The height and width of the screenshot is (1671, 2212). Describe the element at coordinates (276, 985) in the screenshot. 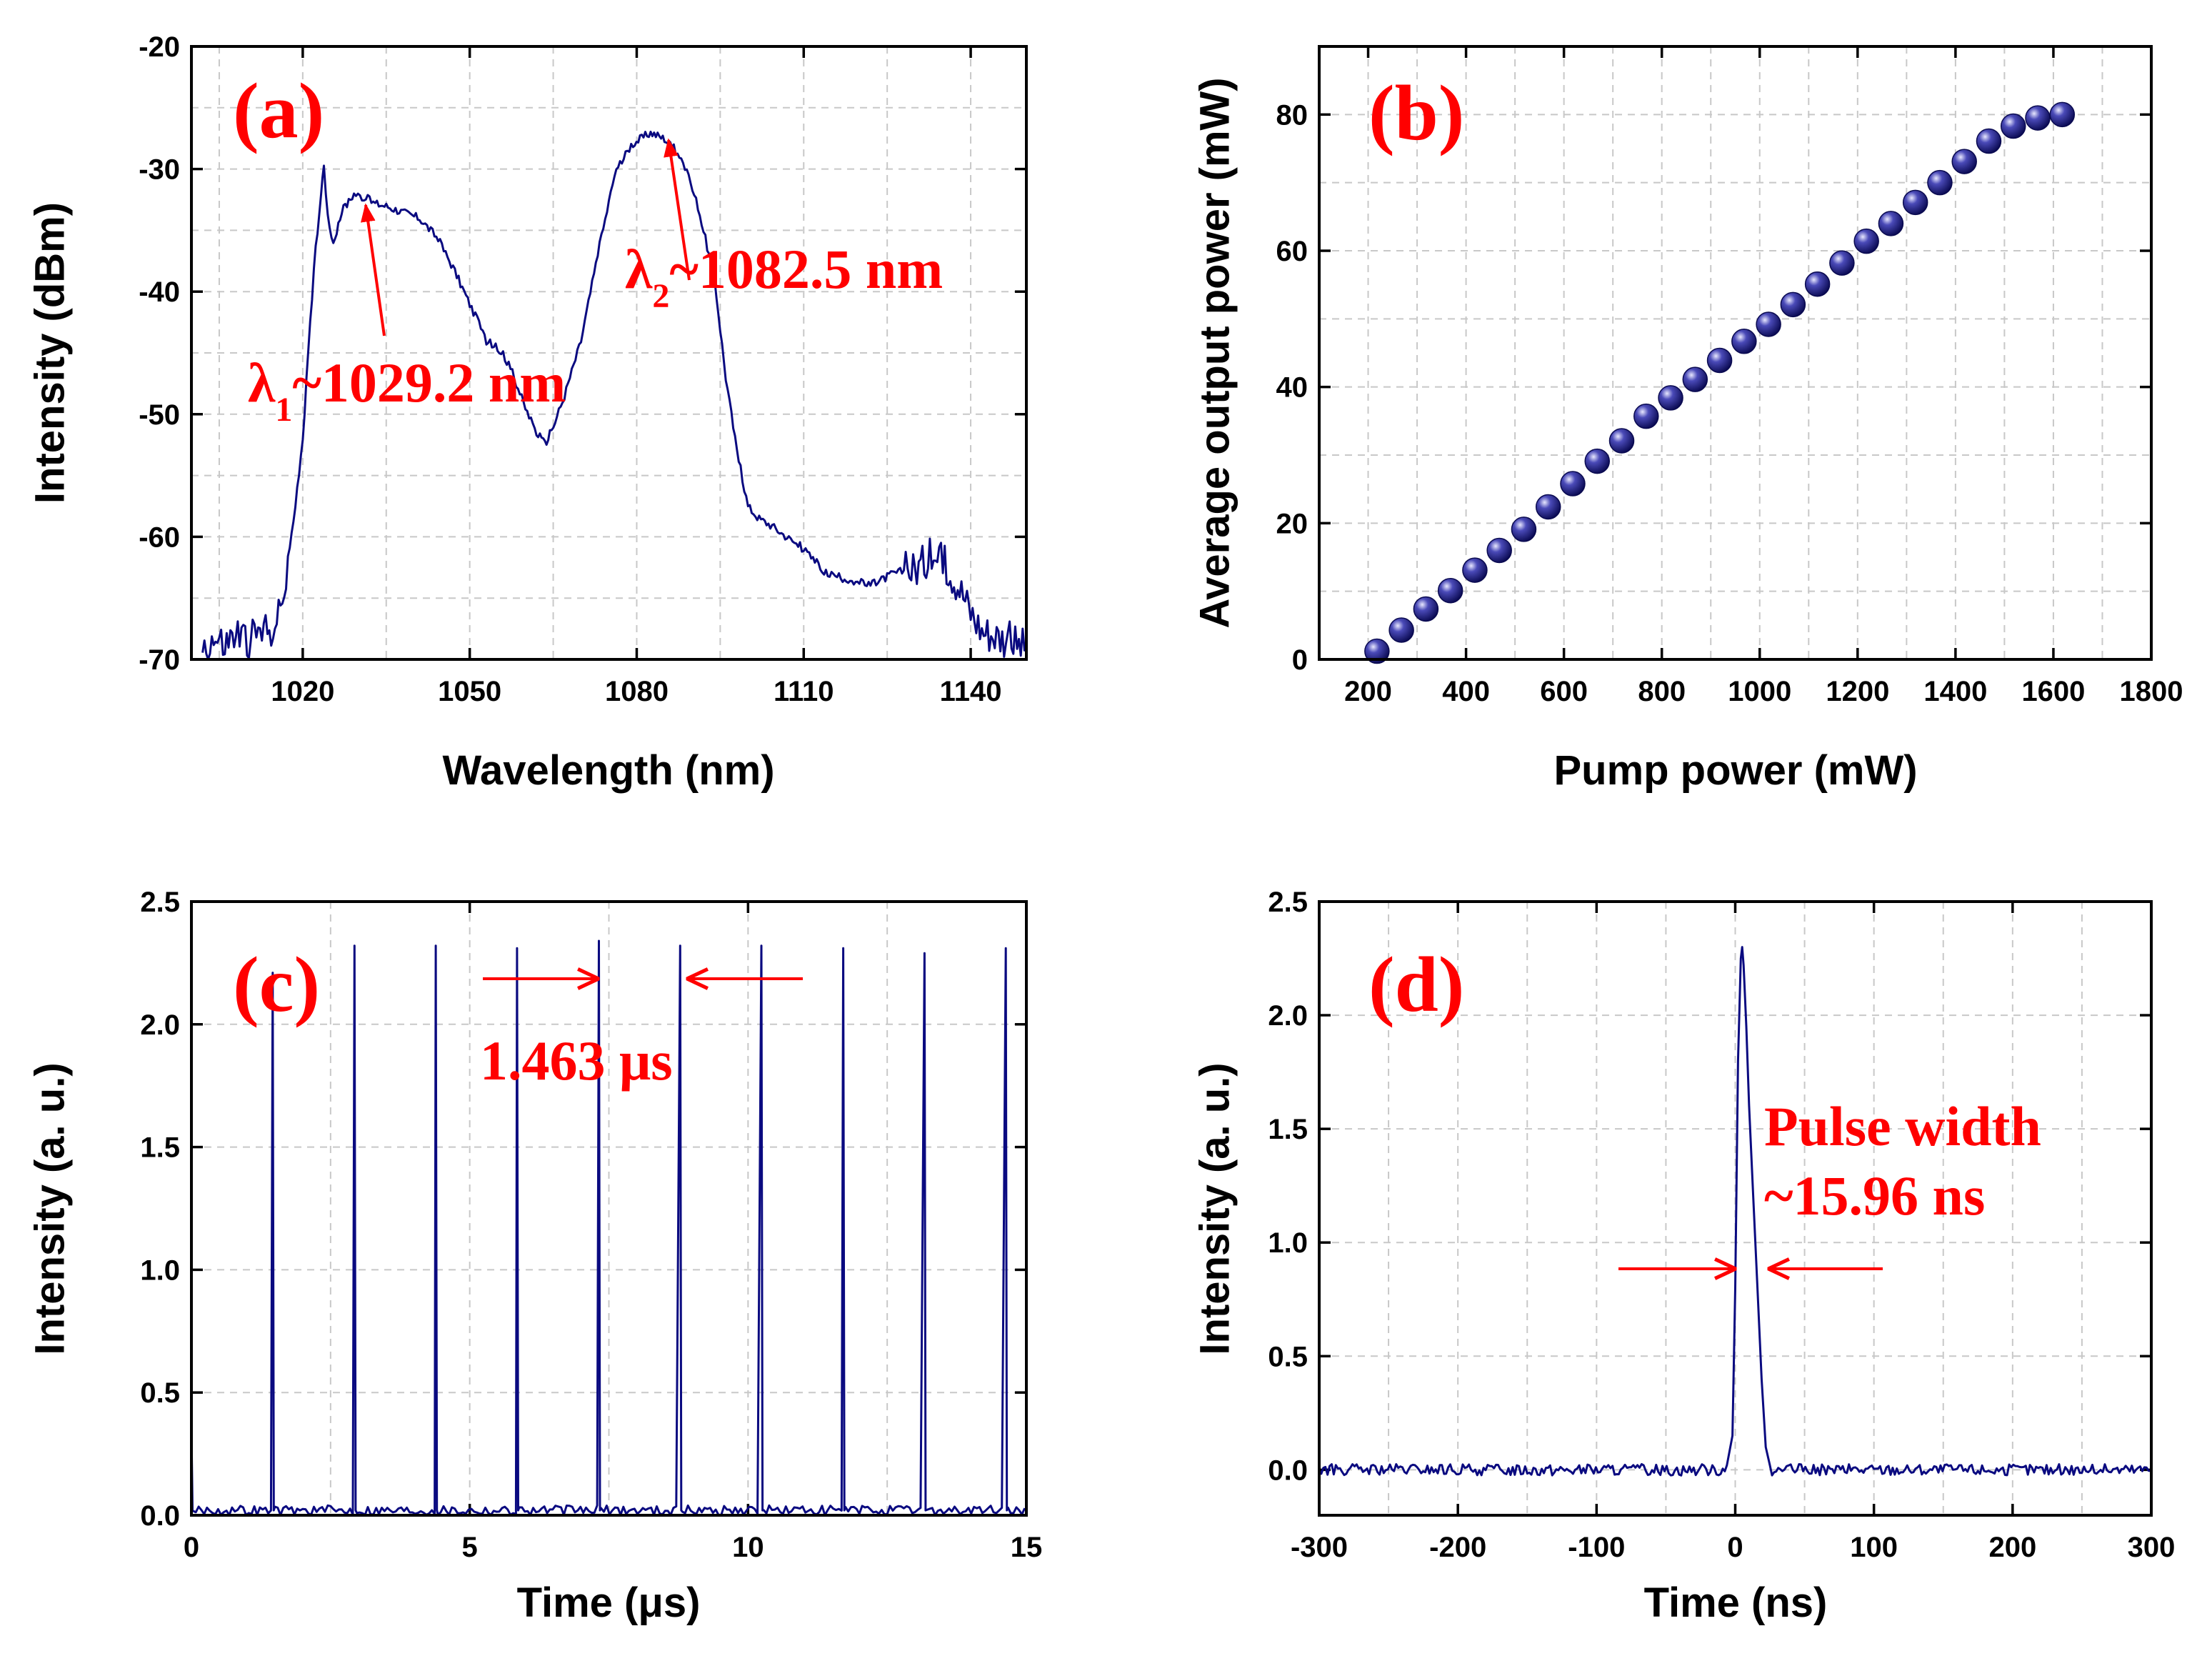

I see `panel-c-label: (c)` at that location.